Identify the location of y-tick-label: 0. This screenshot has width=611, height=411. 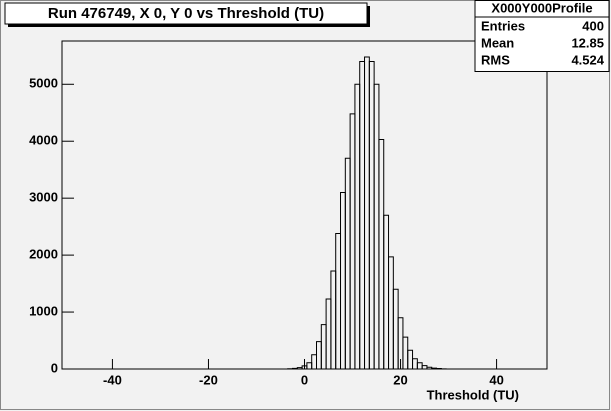
(54, 367).